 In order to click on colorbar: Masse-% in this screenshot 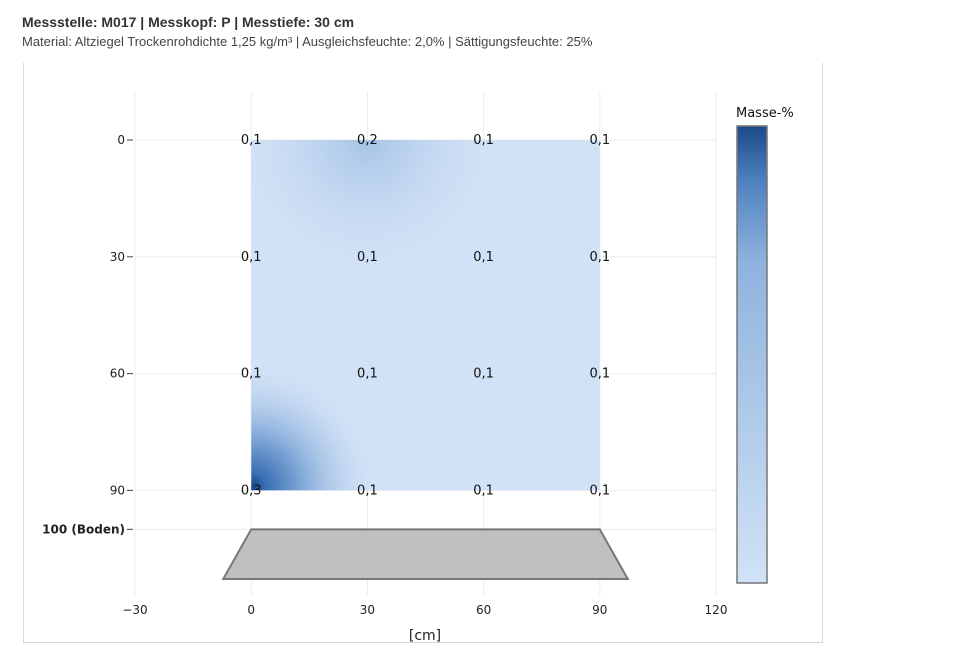, I will do `click(765, 345)`.